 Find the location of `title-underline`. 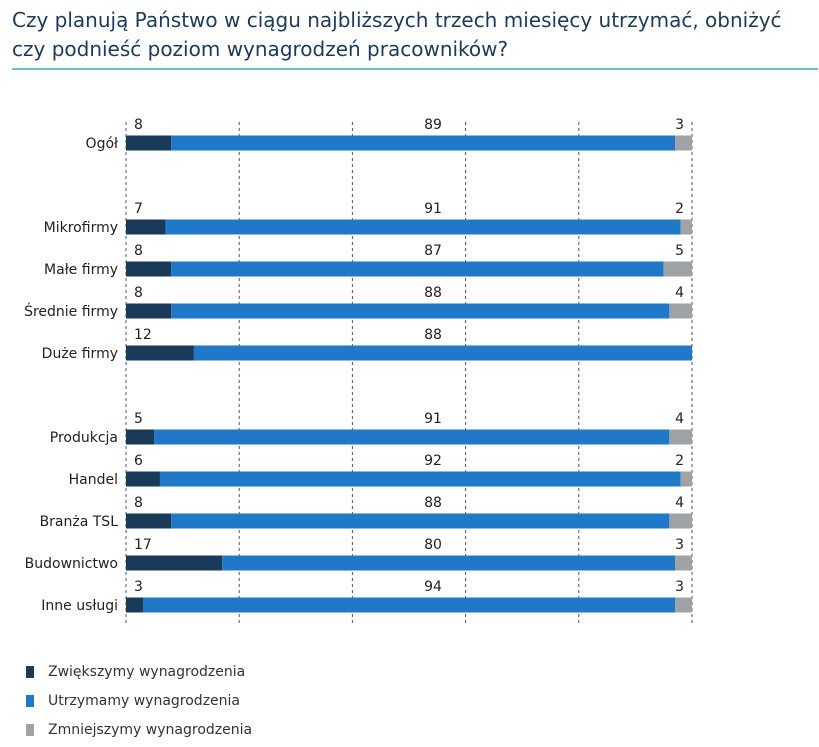

title-underline is located at coordinates (415, 69).